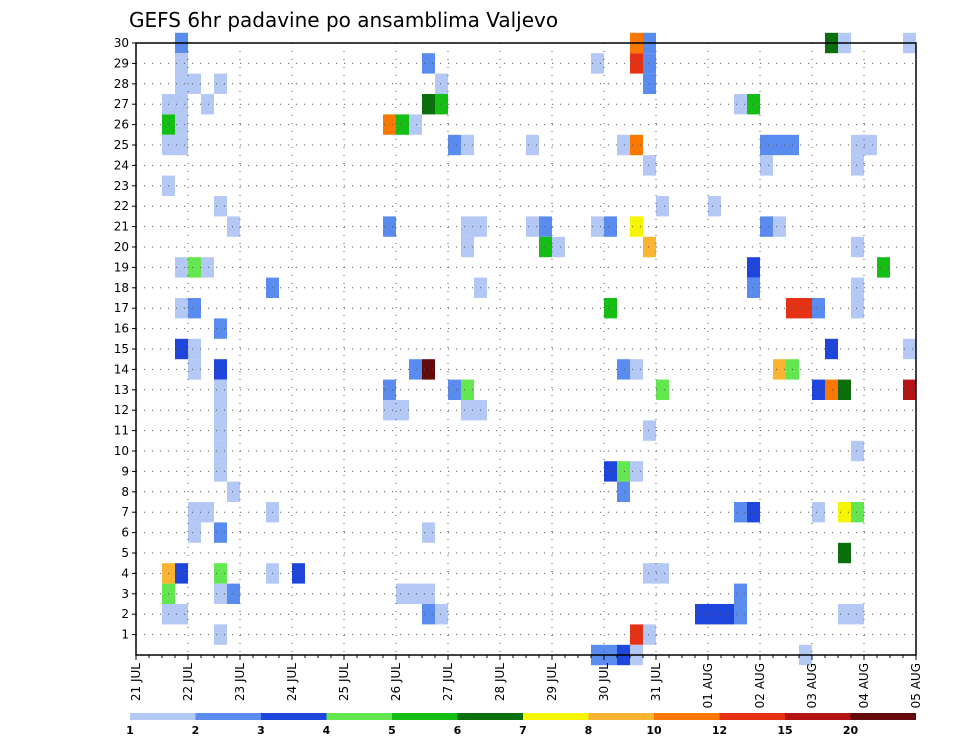  I want to click on x-tick-label: 28 JUL, so click(500, 682).